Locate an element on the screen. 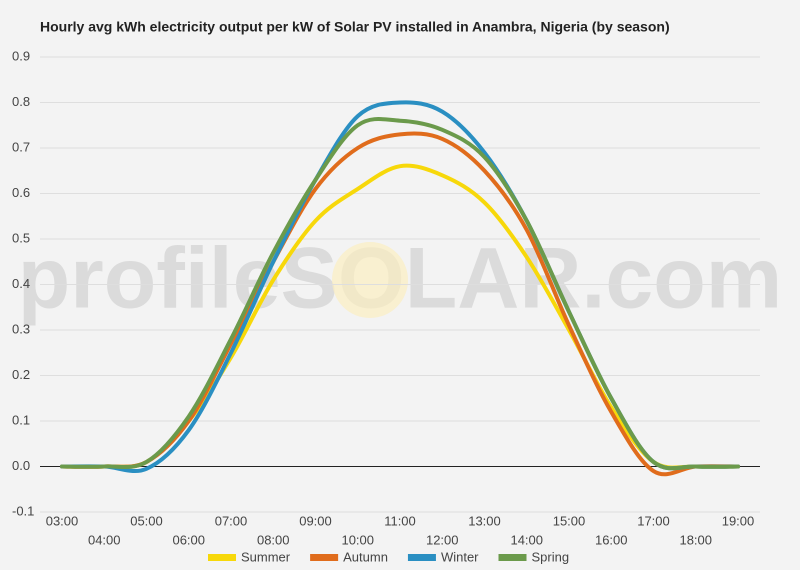 The image size is (800, 570). y-tick-label: 0.3 is located at coordinates (21, 328).